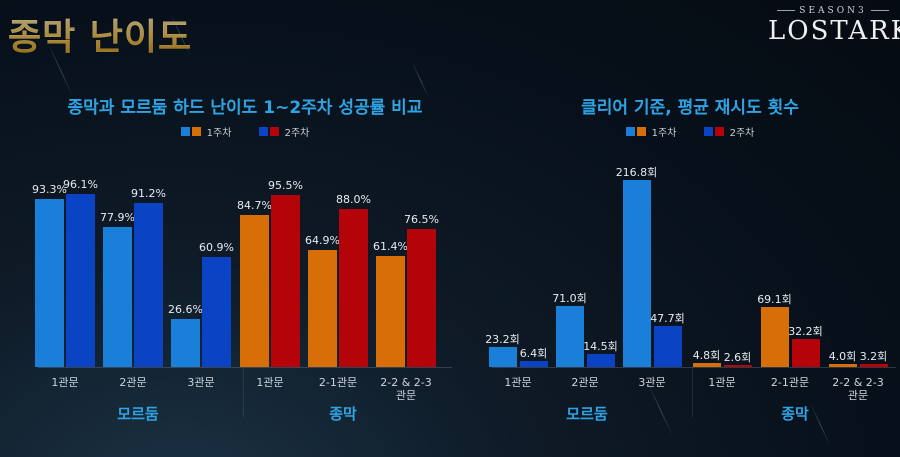  I want to click on bar-value-label: 47.7회, so click(667, 318).